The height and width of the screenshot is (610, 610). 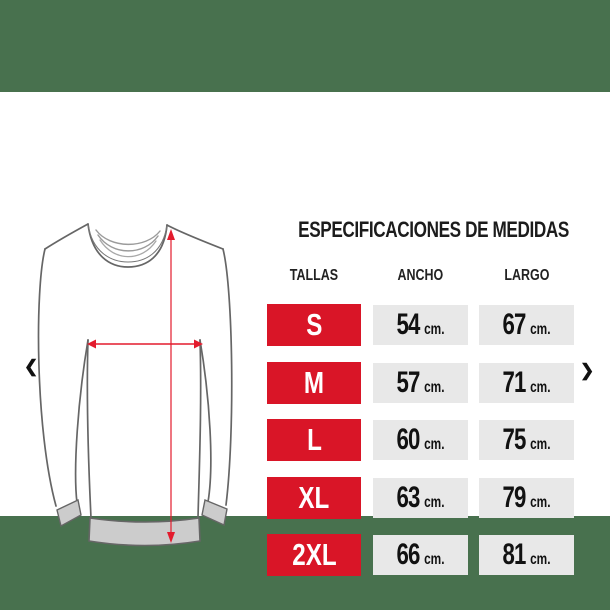 I want to click on chevron-left-icon: ❮, so click(x=31, y=366).